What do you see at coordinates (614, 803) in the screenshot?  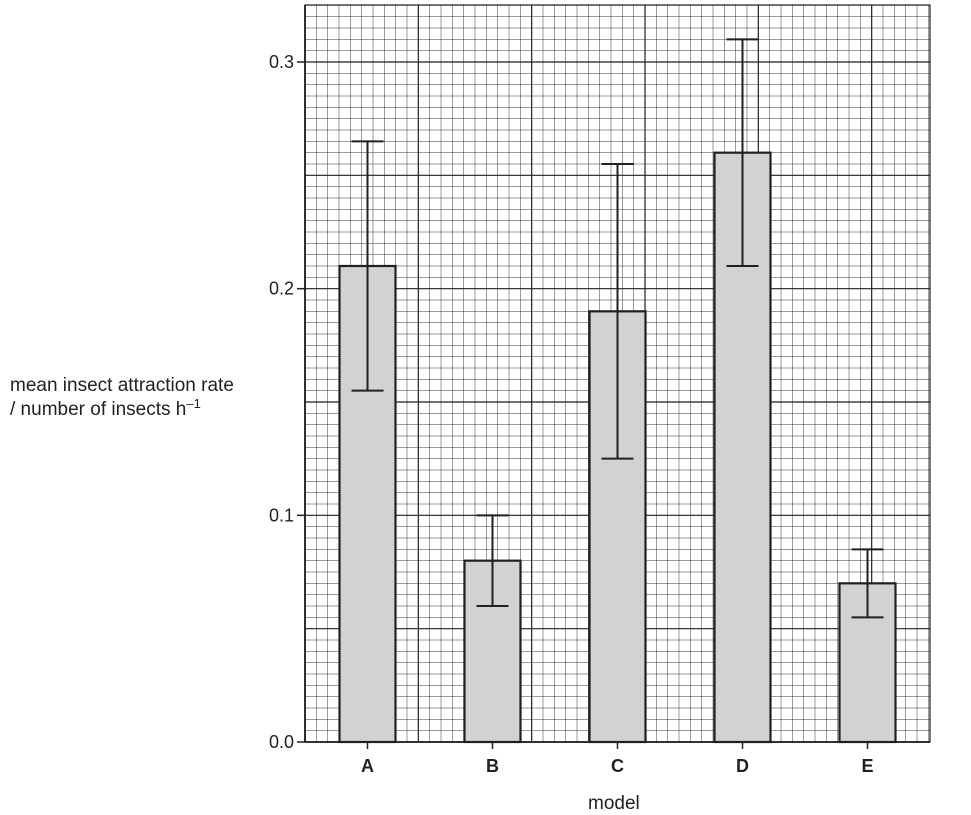 I see `x-axis-label: model` at bounding box center [614, 803].